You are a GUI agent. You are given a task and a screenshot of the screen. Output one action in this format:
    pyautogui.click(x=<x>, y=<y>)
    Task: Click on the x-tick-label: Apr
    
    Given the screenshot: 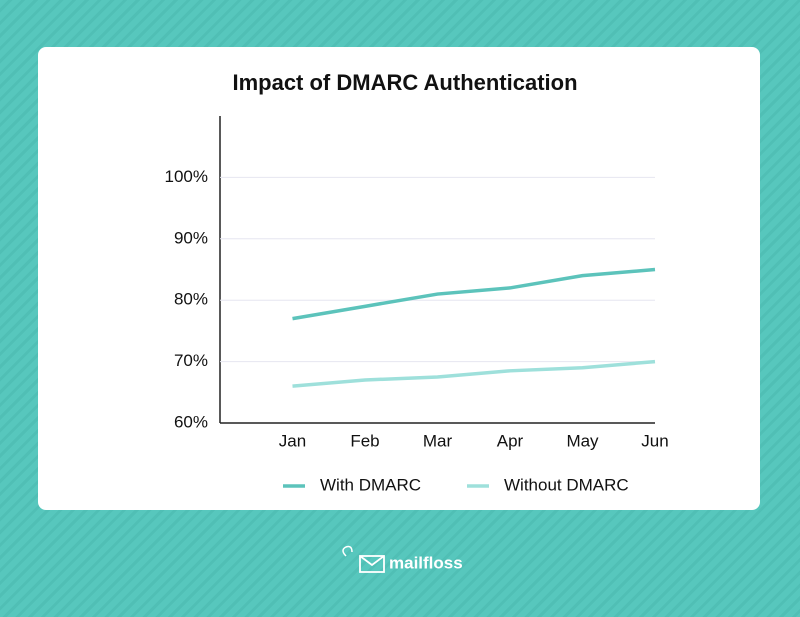 What is the action you would take?
    pyautogui.click(x=510, y=440)
    